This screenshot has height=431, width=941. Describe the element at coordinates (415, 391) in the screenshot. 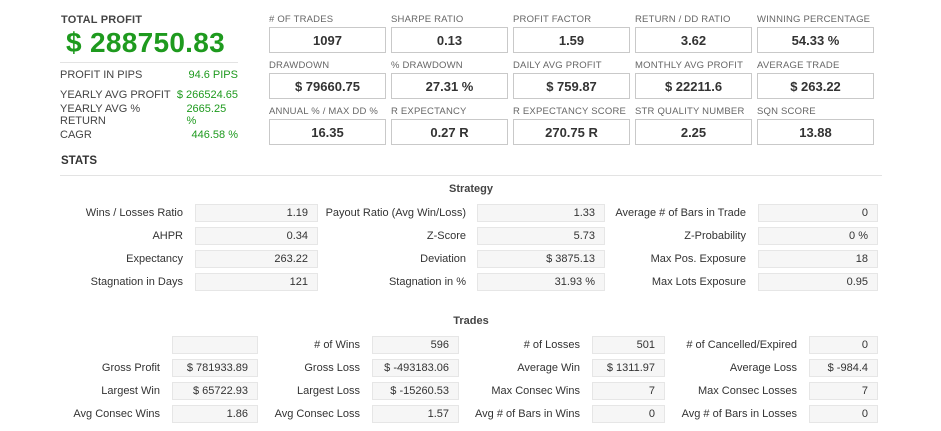

I see `trade-value: $ -15260.53` at that location.